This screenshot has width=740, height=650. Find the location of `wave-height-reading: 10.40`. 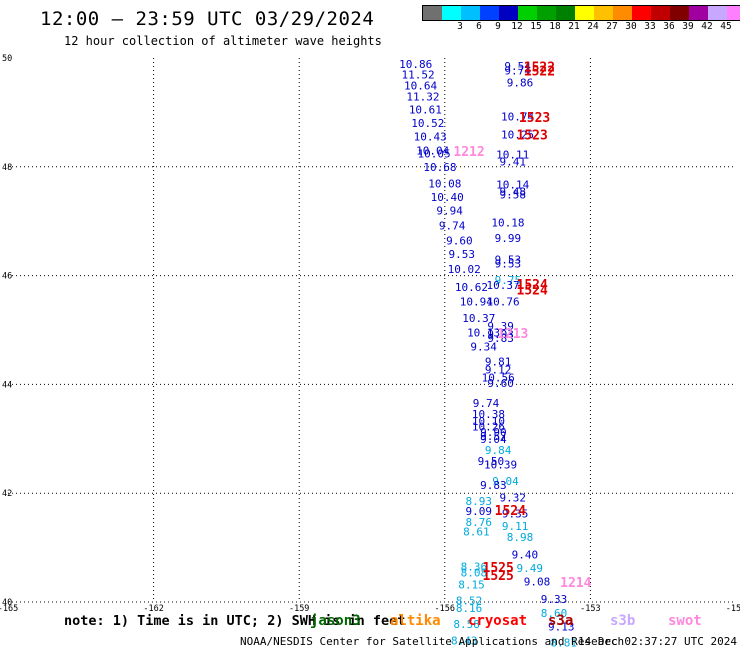

wave-height-reading: 10.40 is located at coordinates (447, 197).